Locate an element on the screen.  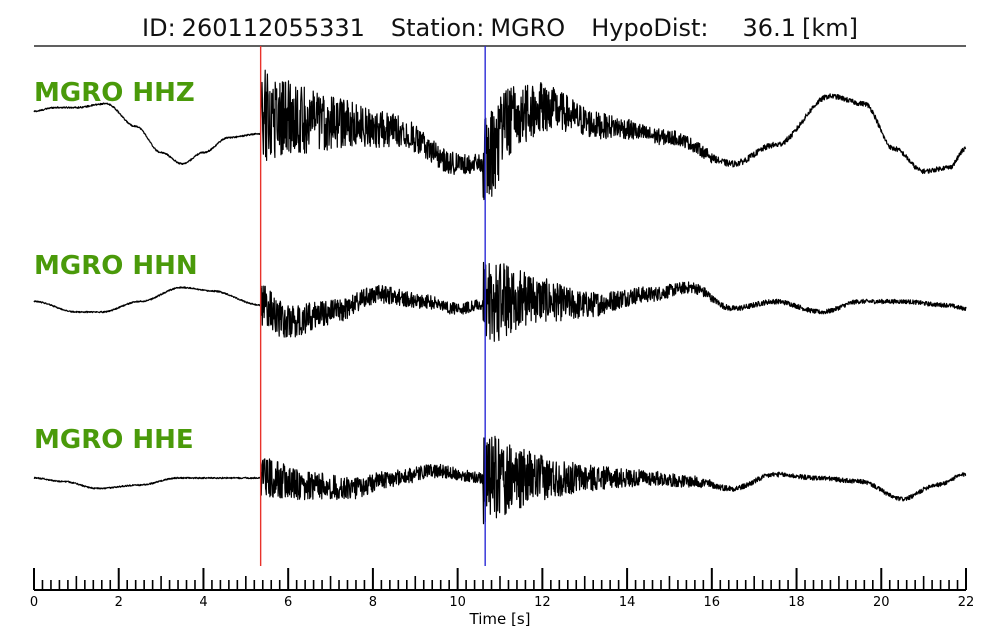
x-tick-label: 10 is located at coordinates (457, 602).